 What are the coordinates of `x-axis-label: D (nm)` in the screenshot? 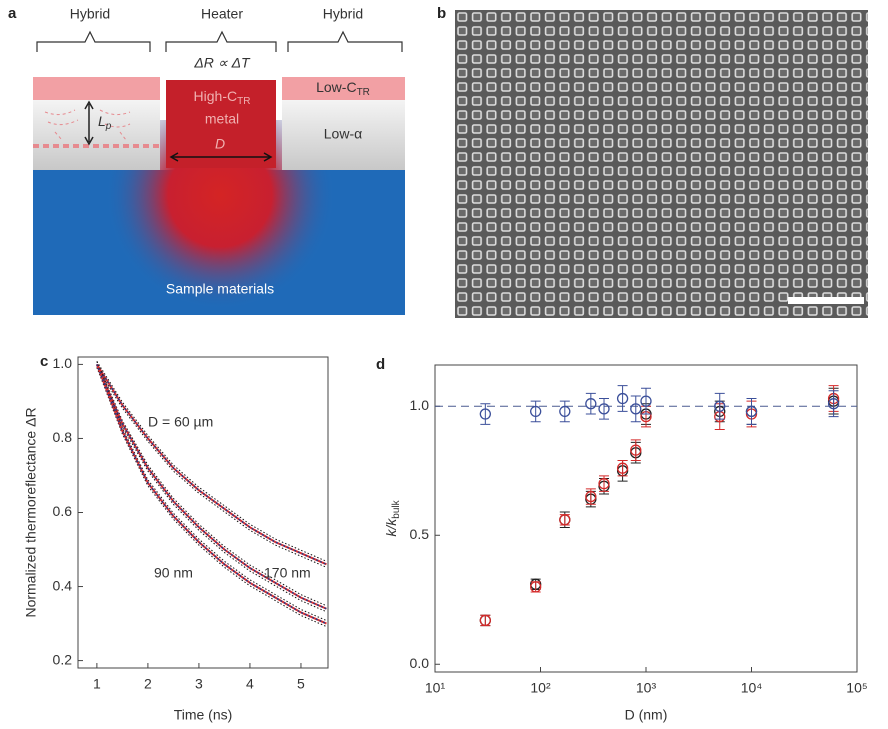 It's located at (646, 715).